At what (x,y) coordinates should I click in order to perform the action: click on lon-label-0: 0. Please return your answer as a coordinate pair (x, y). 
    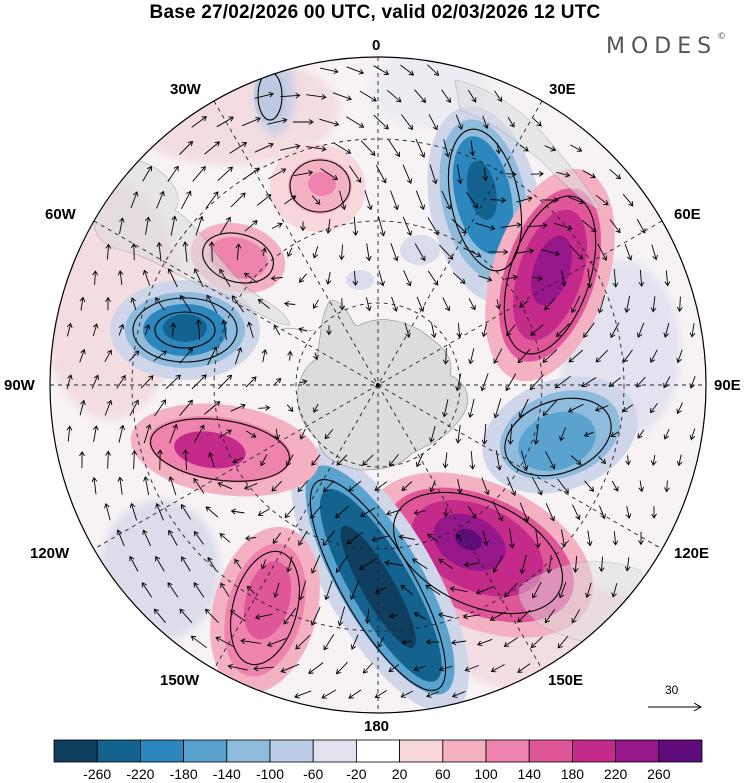
    Looking at the image, I should click on (376, 45).